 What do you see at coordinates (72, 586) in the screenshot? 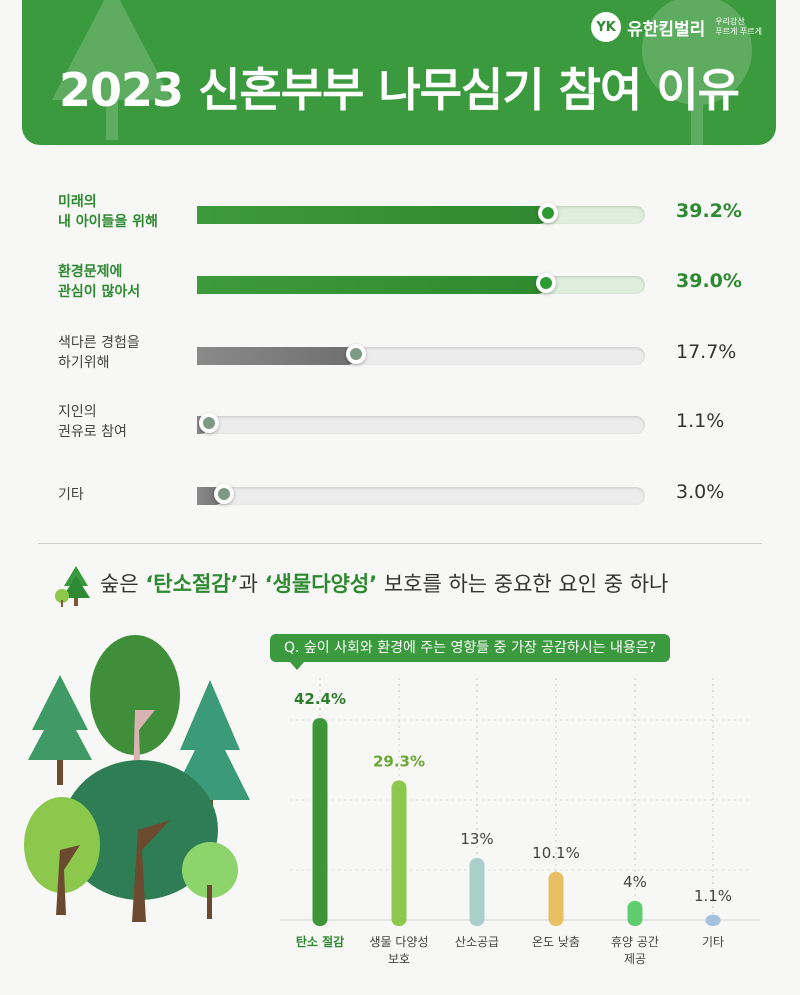
I see `tree-icon` at bounding box center [72, 586].